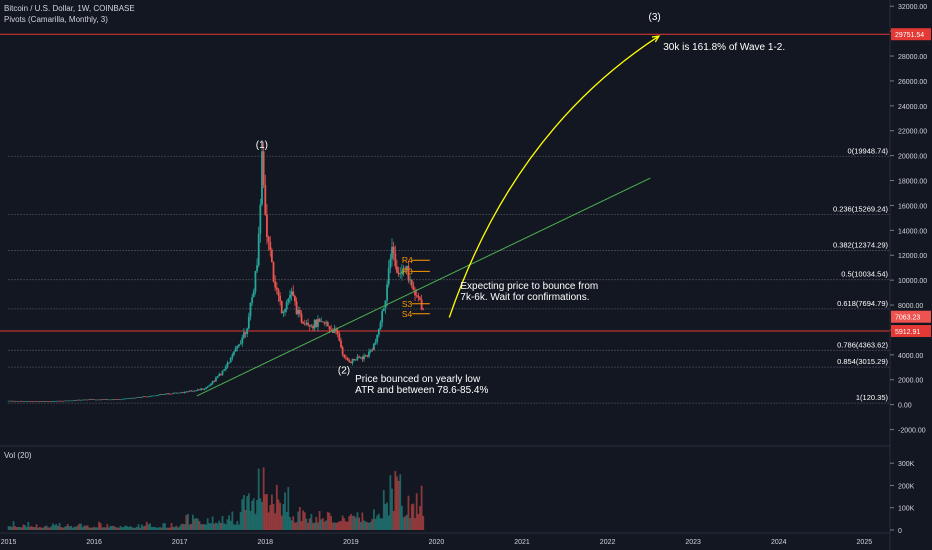 The height and width of the screenshot is (550, 932). Describe the element at coordinates (69, 8) in the screenshot. I see `symbol-title: Bitcoin / U.S. Dollar, 1W, COINBASE` at that location.